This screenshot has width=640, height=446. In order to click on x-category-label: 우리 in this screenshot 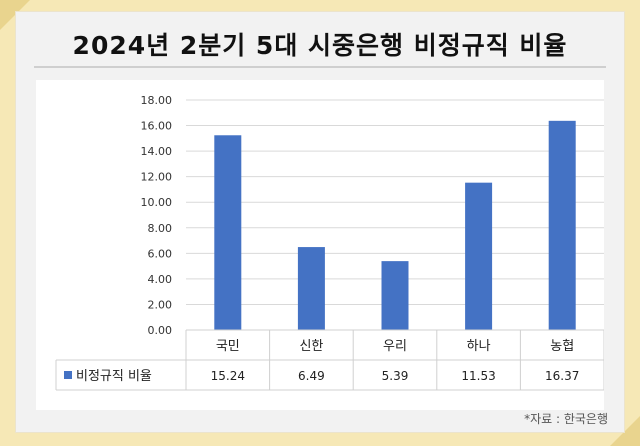, I will do `click(395, 346)`.